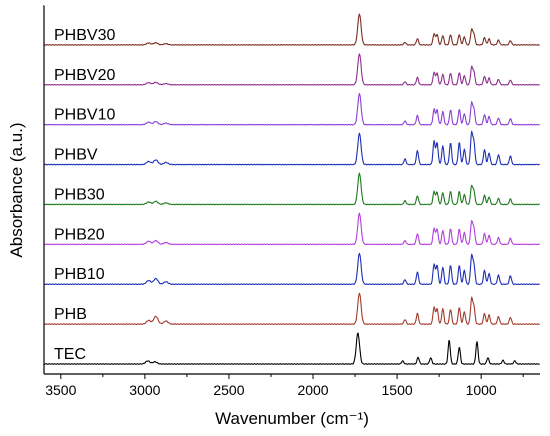 The image size is (550, 436). What do you see at coordinates (79, 194) in the screenshot?
I see `series-label-phb30: PHB30` at bounding box center [79, 194].